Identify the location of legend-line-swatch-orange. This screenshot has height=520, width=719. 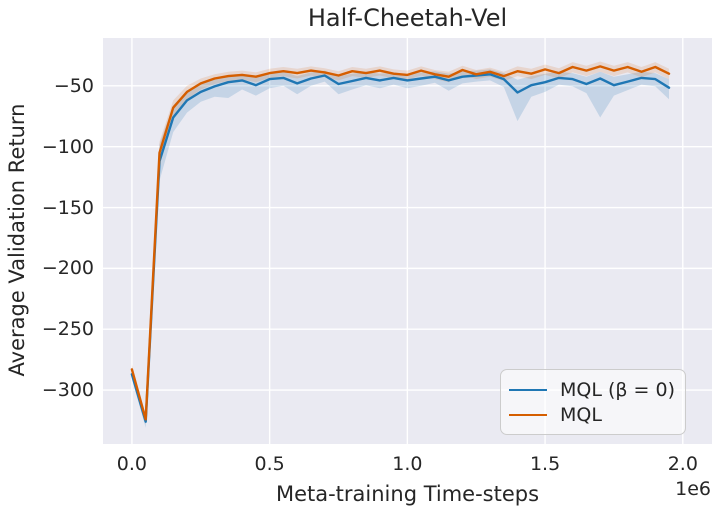
(528, 414).